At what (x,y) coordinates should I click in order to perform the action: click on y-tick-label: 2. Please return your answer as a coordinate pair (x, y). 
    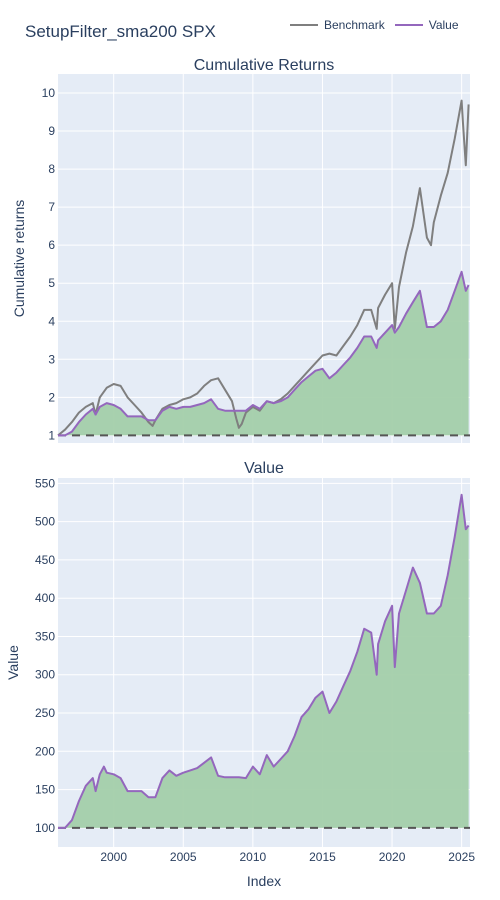
    Looking at the image, I should click on (51, 397).